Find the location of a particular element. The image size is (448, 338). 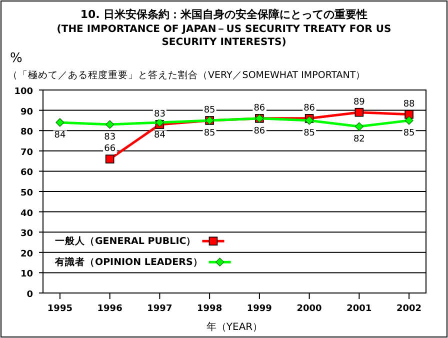

y-tick-label: 0 is located at coordinates (29, 295).